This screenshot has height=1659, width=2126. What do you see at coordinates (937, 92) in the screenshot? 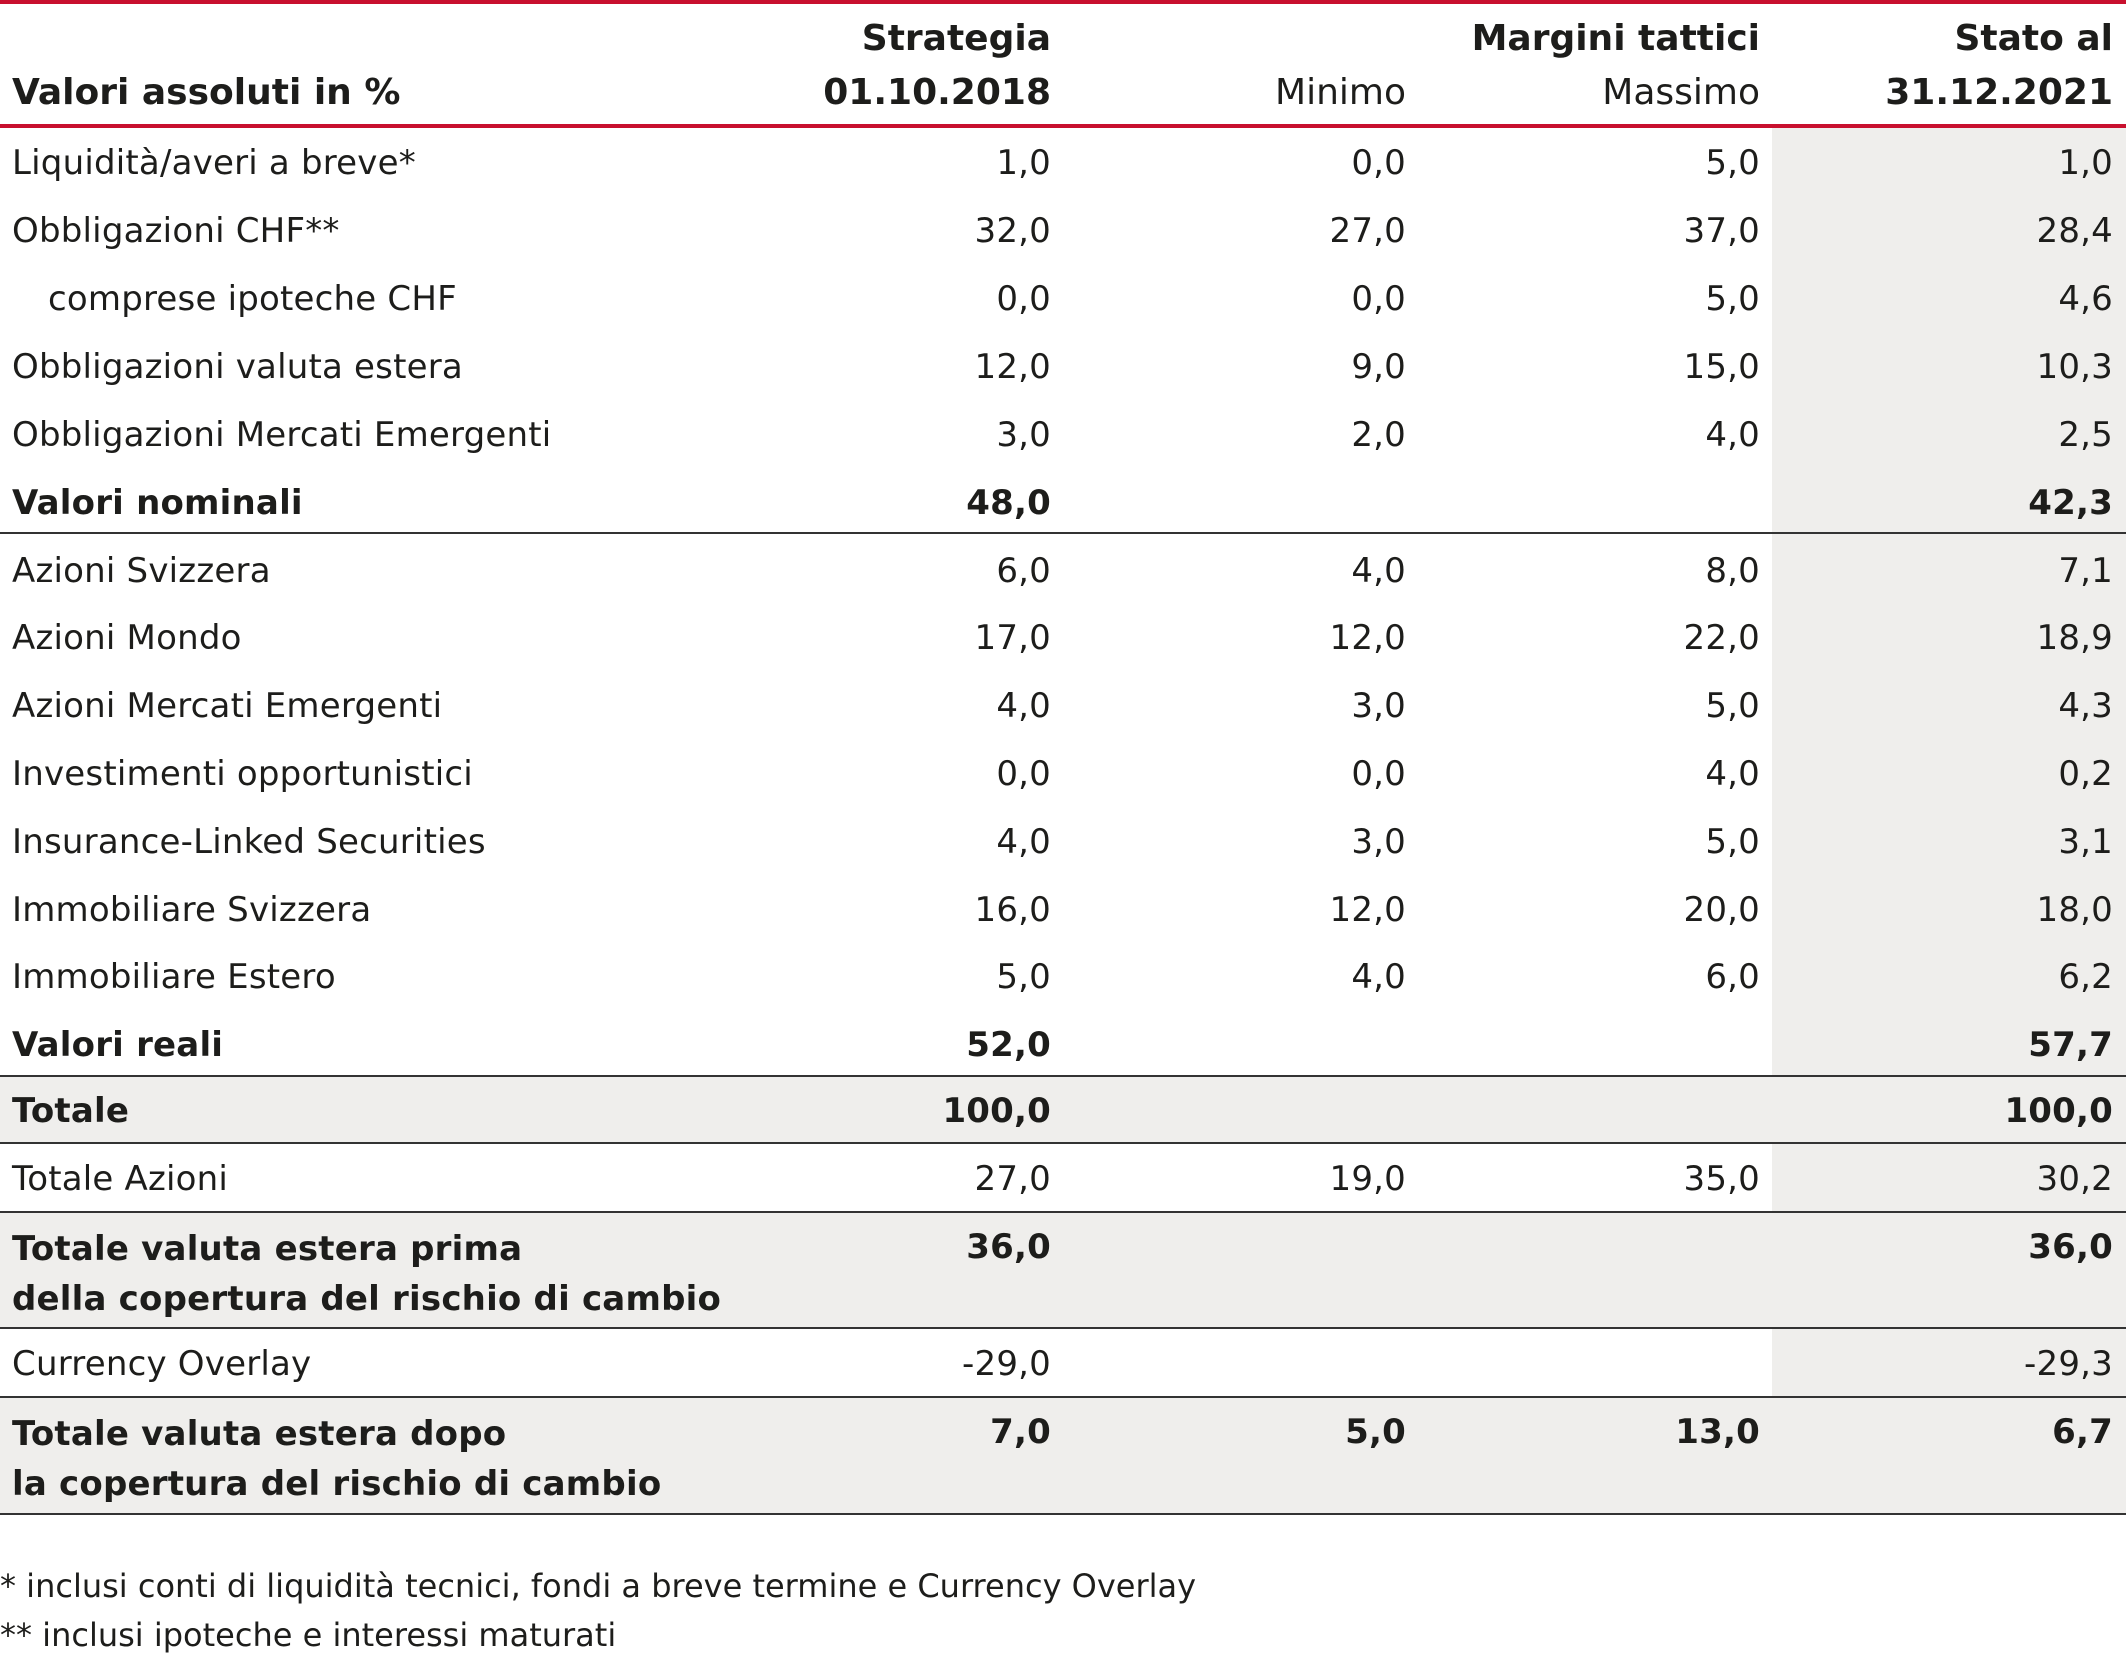
I see `header-col1-line2: 01.10.2018` at bounding box center [937, 92].